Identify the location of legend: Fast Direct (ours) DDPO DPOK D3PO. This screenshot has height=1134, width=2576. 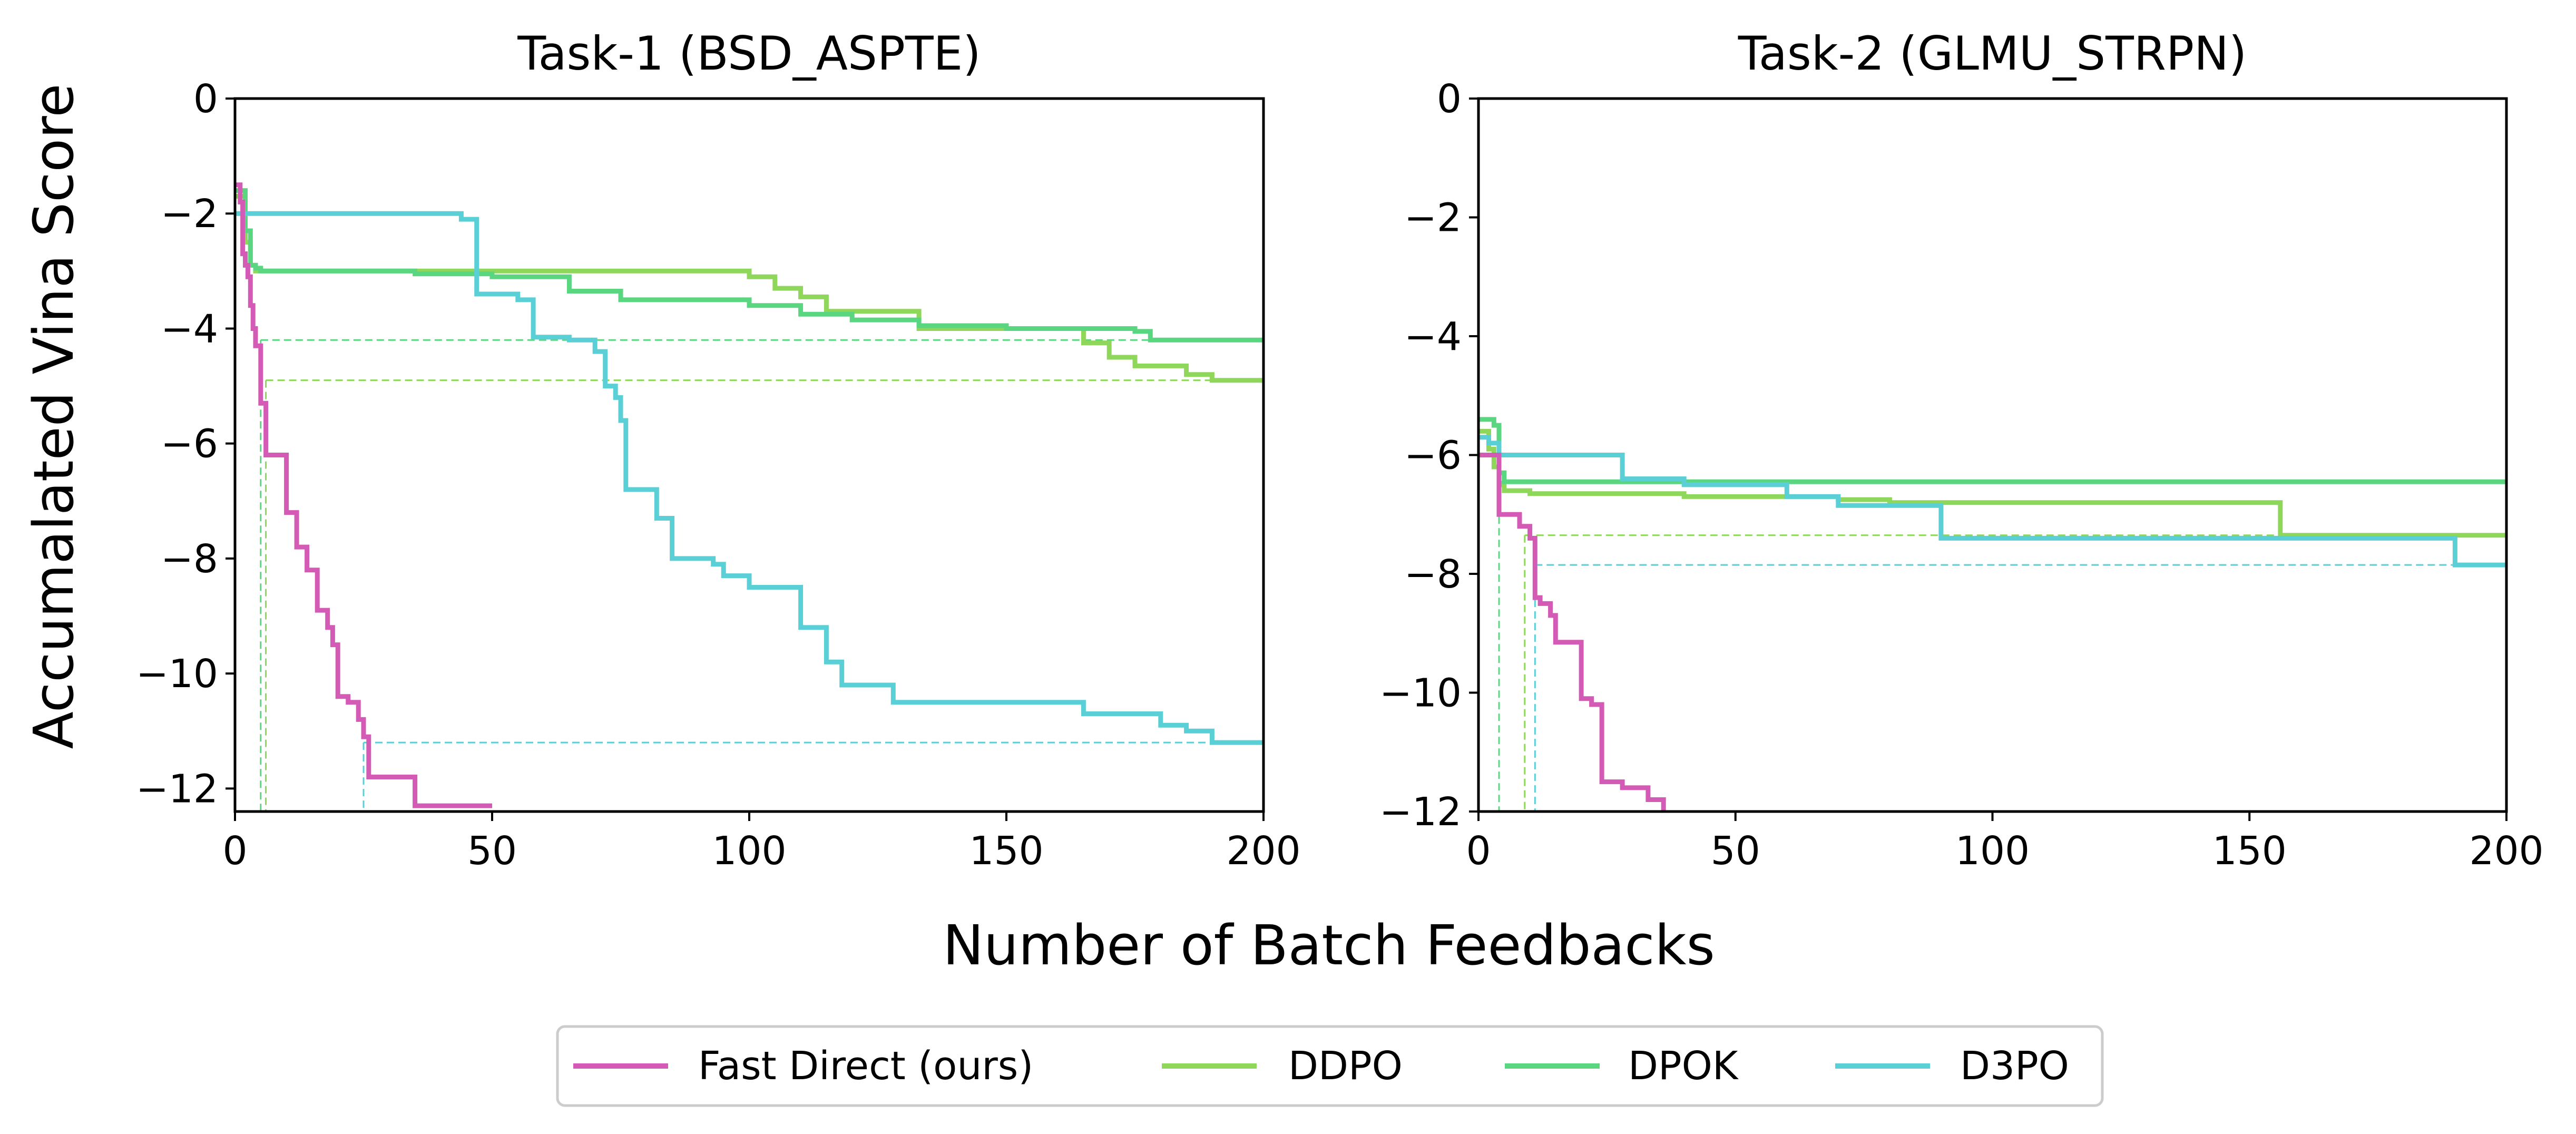
(1330, 1066).